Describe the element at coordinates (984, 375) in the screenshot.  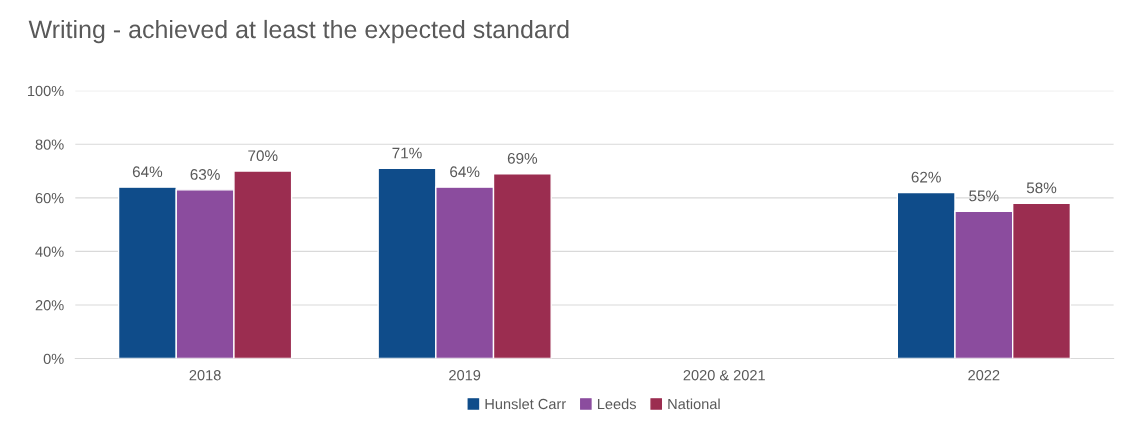
I see `x-tick-label: 2022` at that location.